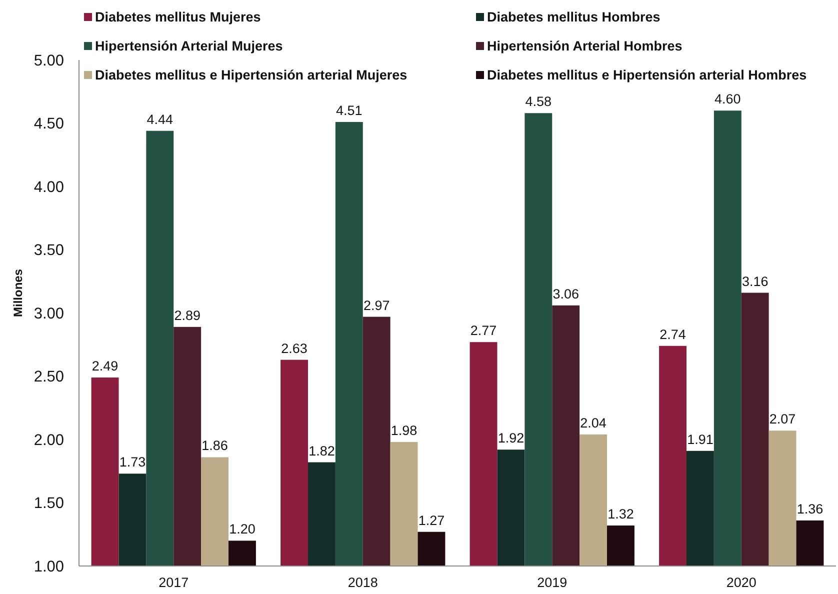  Describe the element at coordinates (741, 582) in the screenshot. I see `x-tick-label: 2020` at that location.